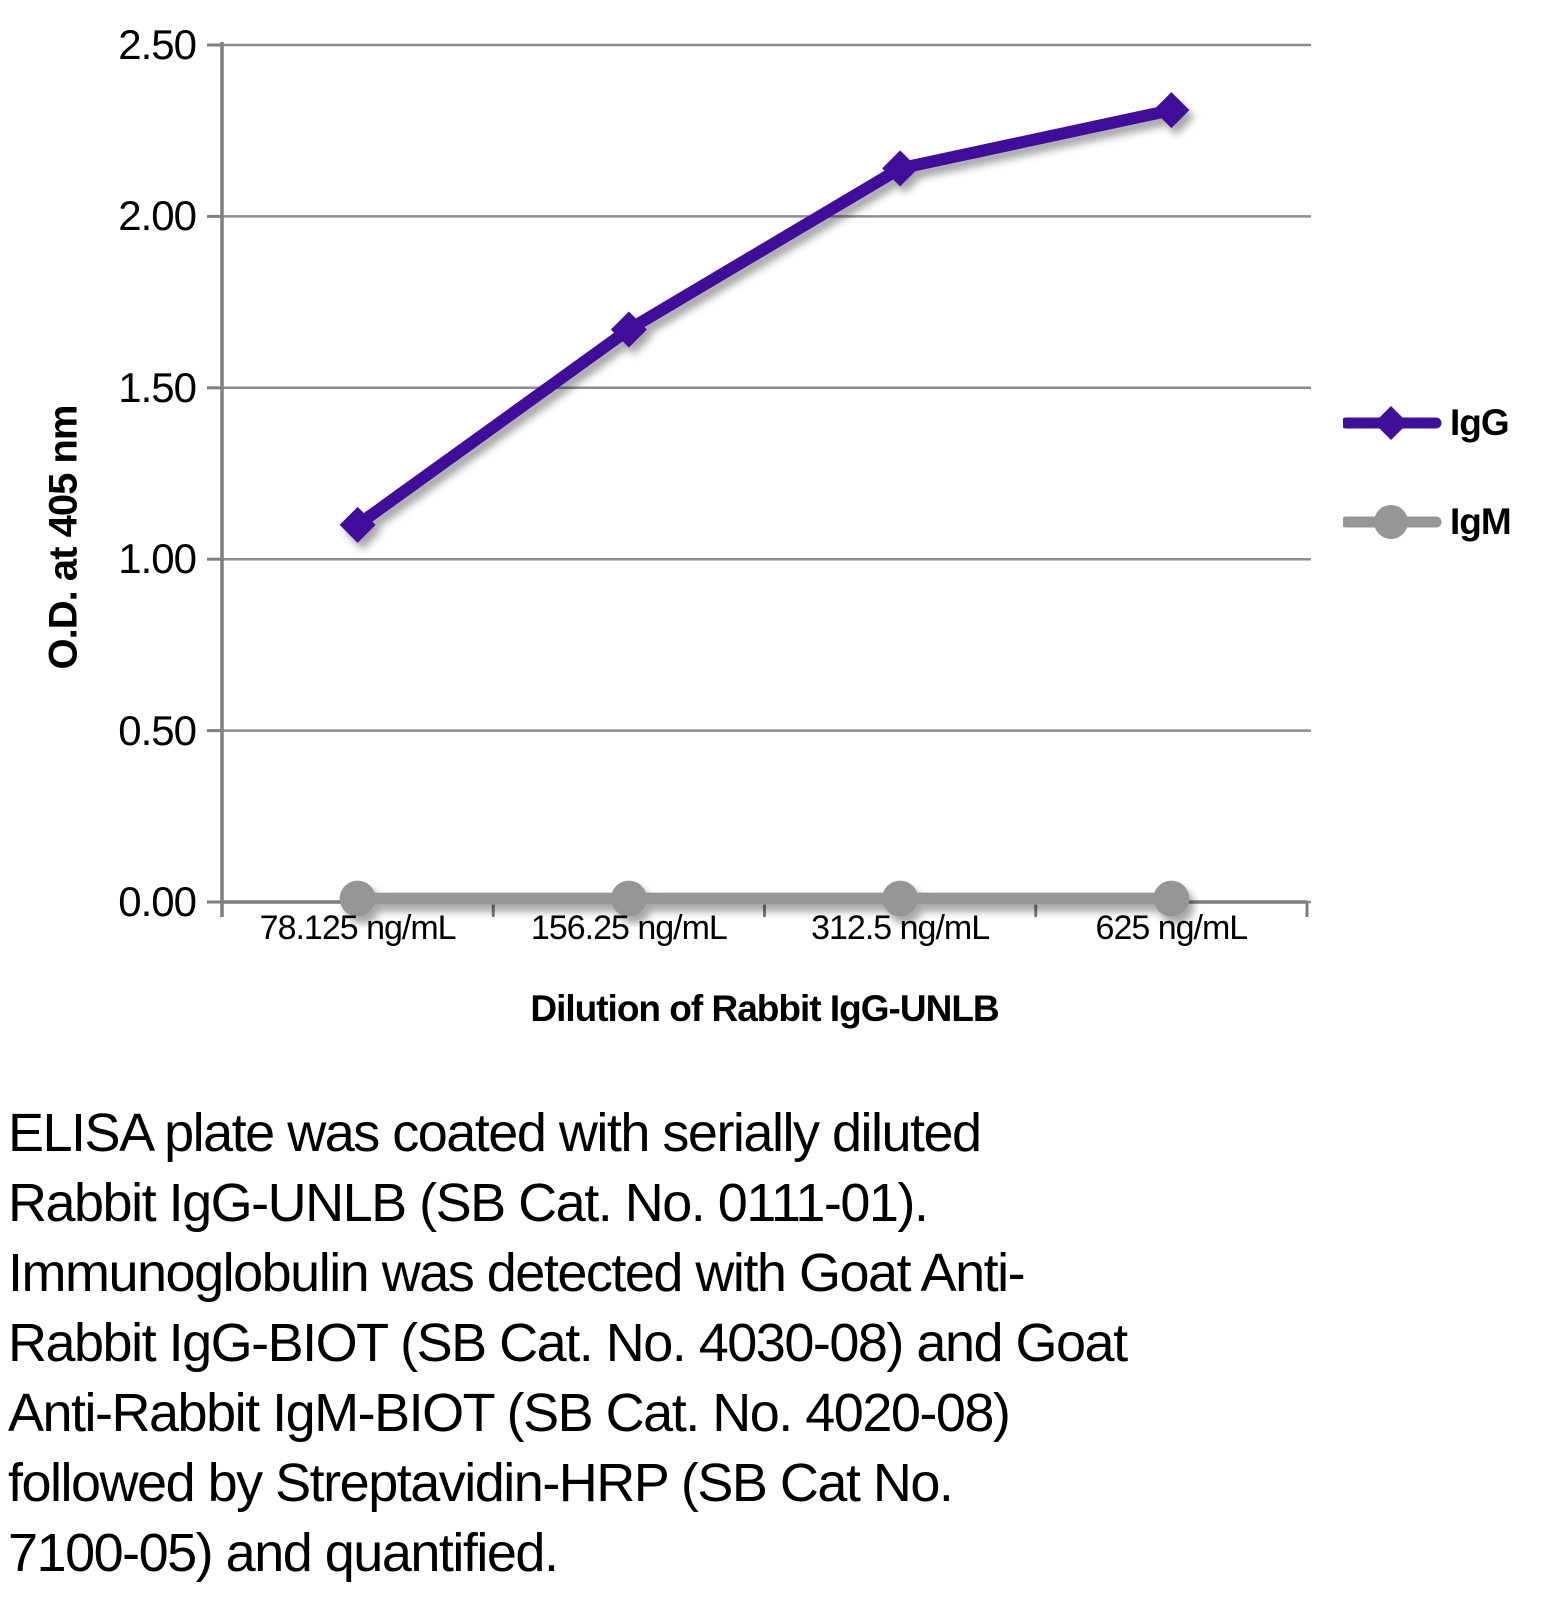 Image resolution: width=1567 pixels, height=1617 pixels. What do you see at coordinates (157, 44) in the screenshot?
I see `y-tick-label: 2.50` at bounding box center [157, 44].